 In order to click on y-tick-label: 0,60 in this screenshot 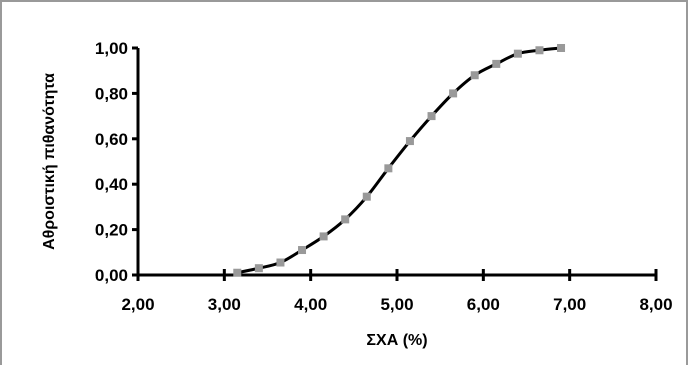, I will do `click(111, 139)`.